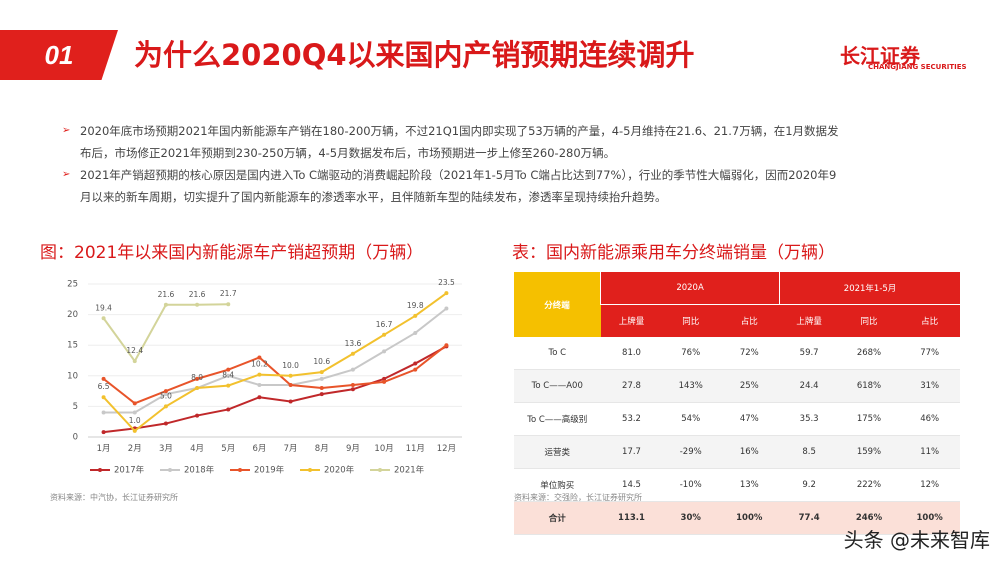 The height and width of the screenshot is (563, 1000). What do you see at coordinates (72, 346) in the screenshot?
I see `y-tick-label: 15` at bounding box center [72, 346].